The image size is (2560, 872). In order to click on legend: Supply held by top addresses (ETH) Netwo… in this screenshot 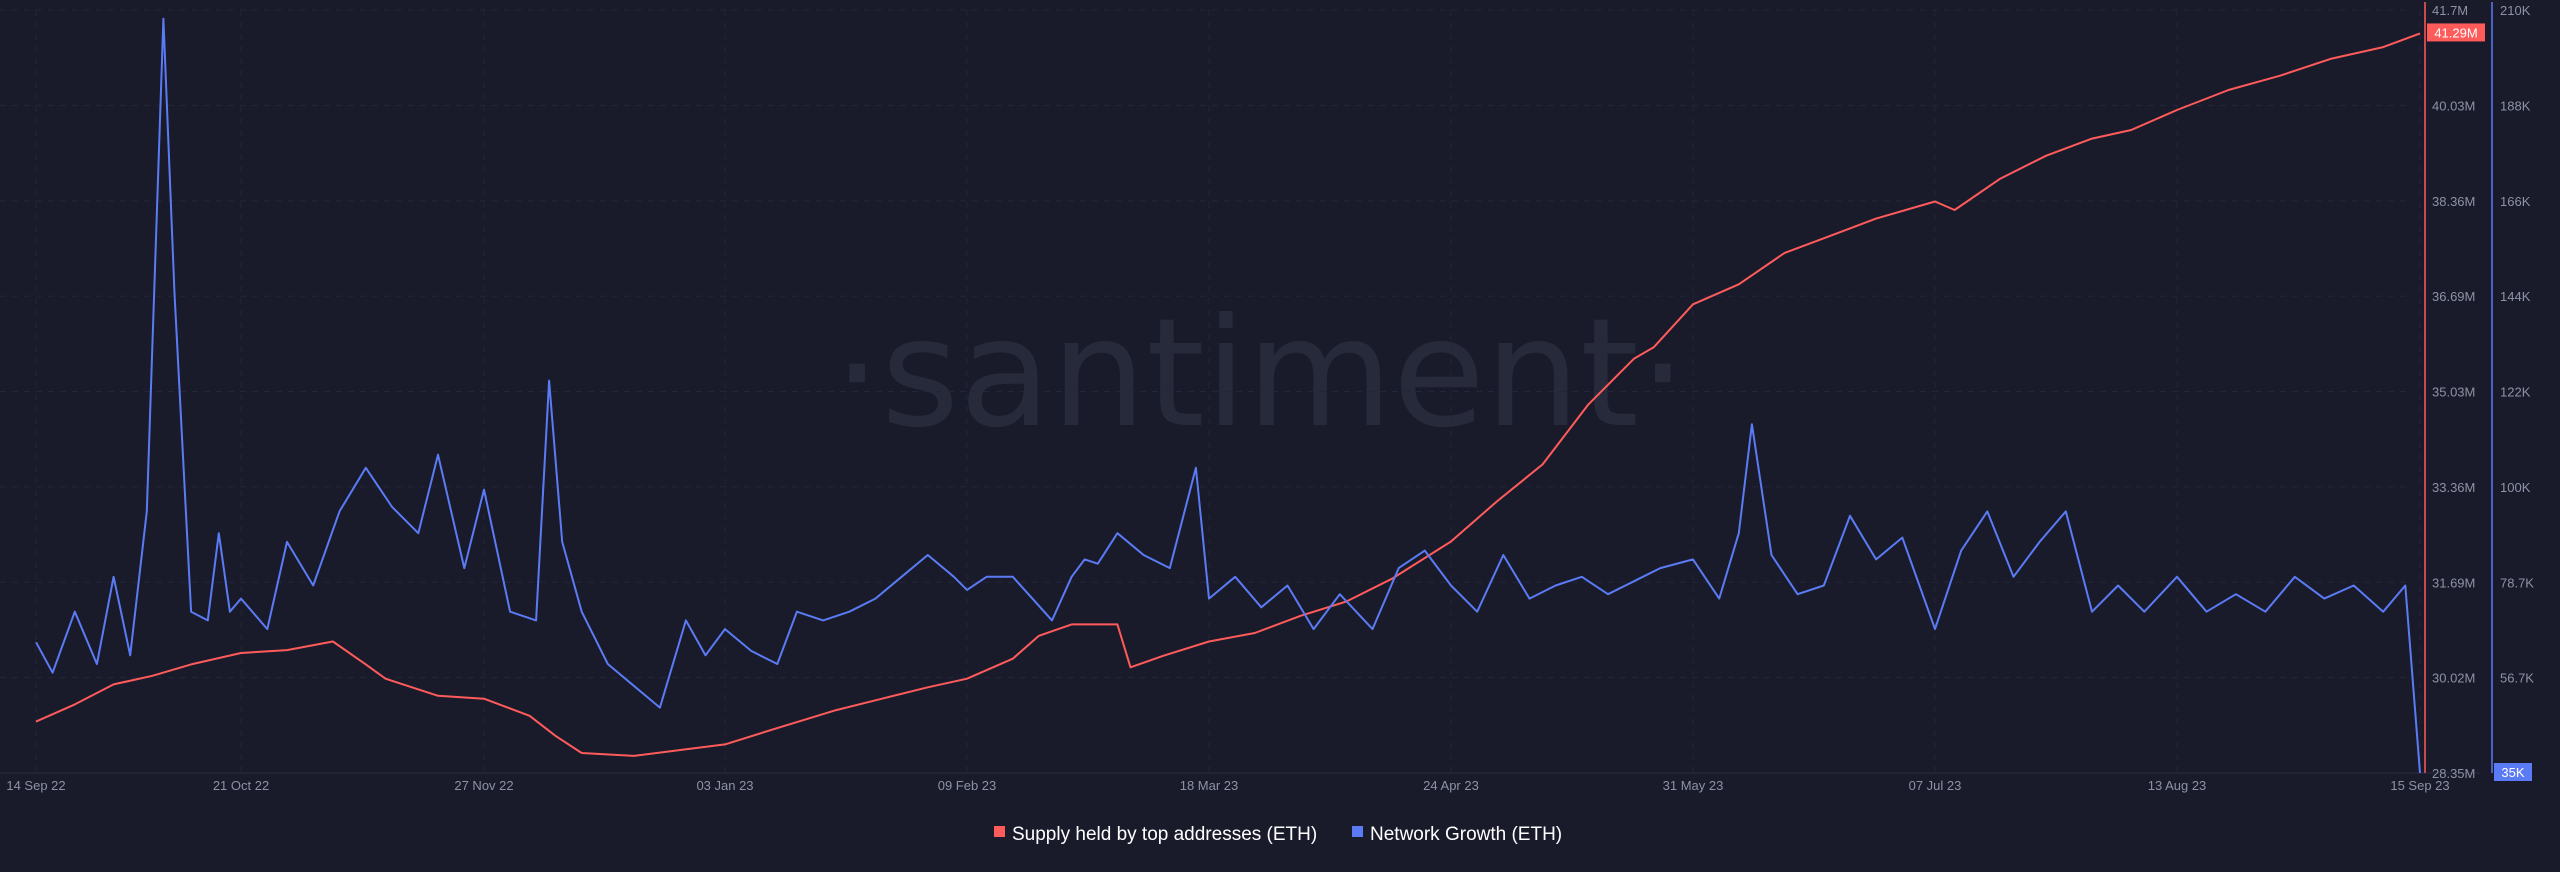, I will do `click(1278, 834)`.